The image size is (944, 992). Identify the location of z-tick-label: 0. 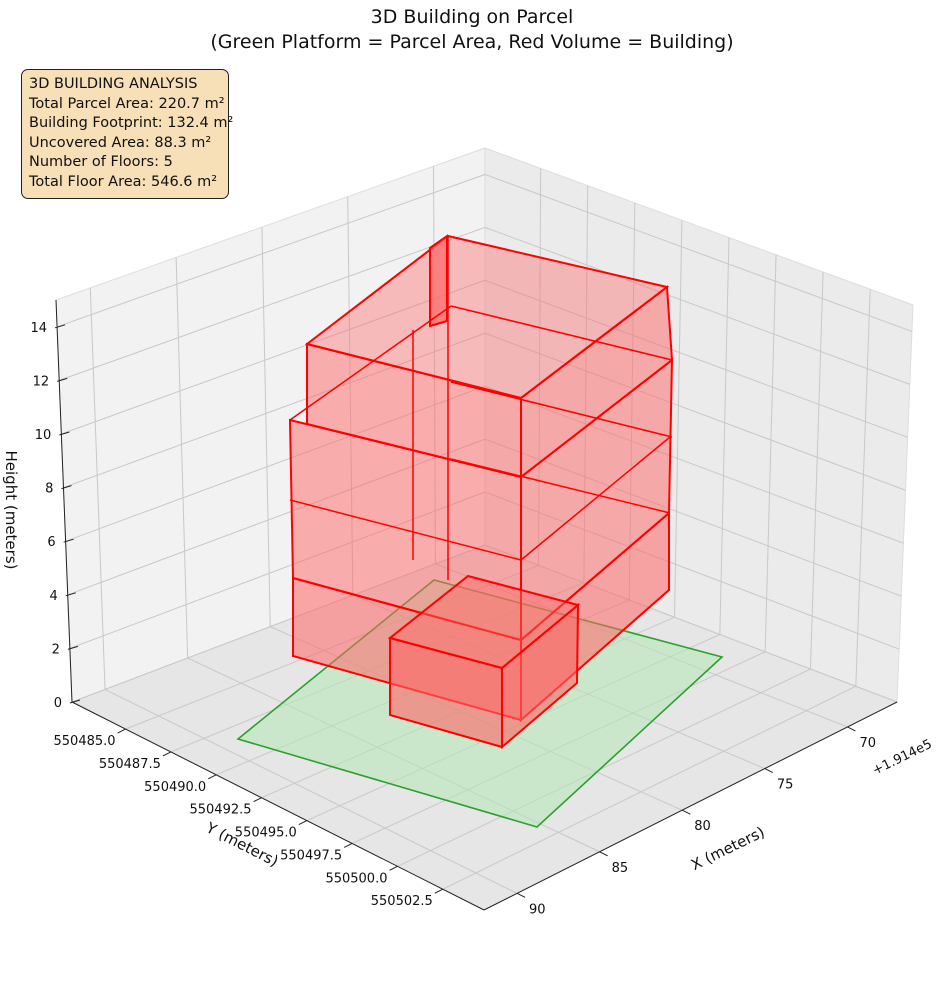
(58, 703).